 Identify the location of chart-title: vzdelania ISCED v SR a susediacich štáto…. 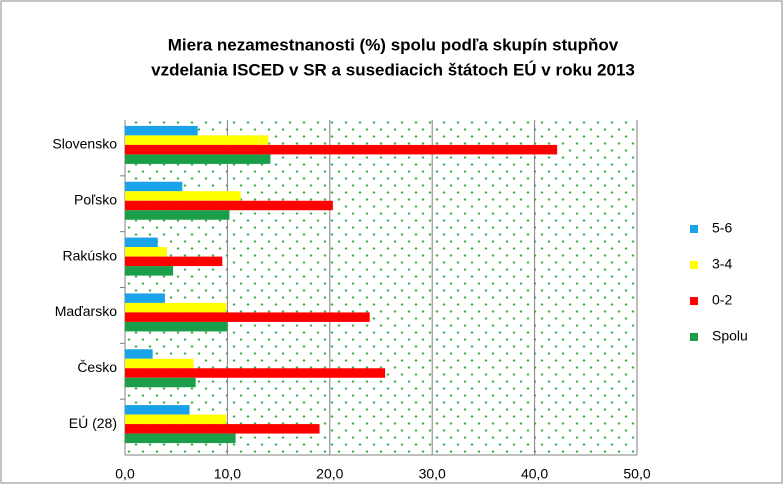
(393, 69).